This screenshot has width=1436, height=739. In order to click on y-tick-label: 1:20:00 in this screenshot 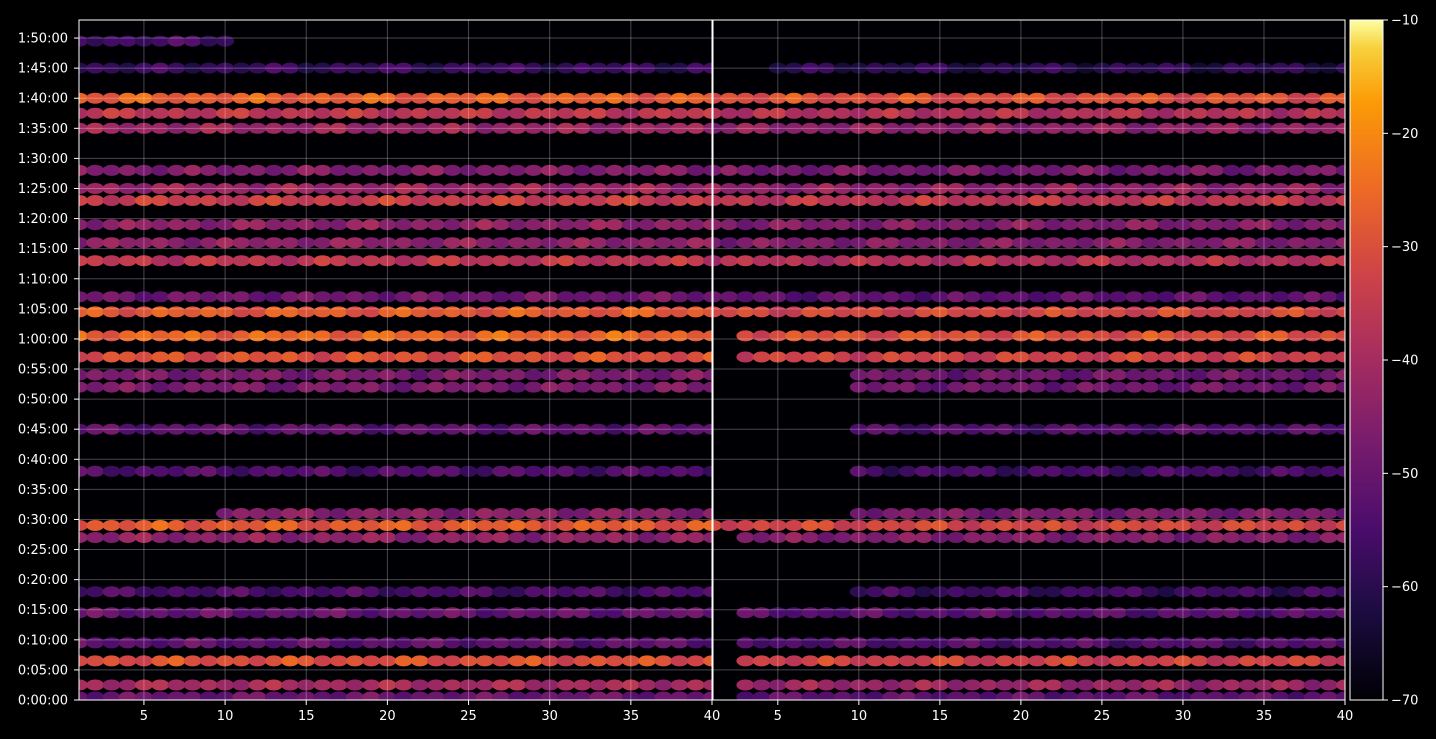, I will do `click(43, 219)`.